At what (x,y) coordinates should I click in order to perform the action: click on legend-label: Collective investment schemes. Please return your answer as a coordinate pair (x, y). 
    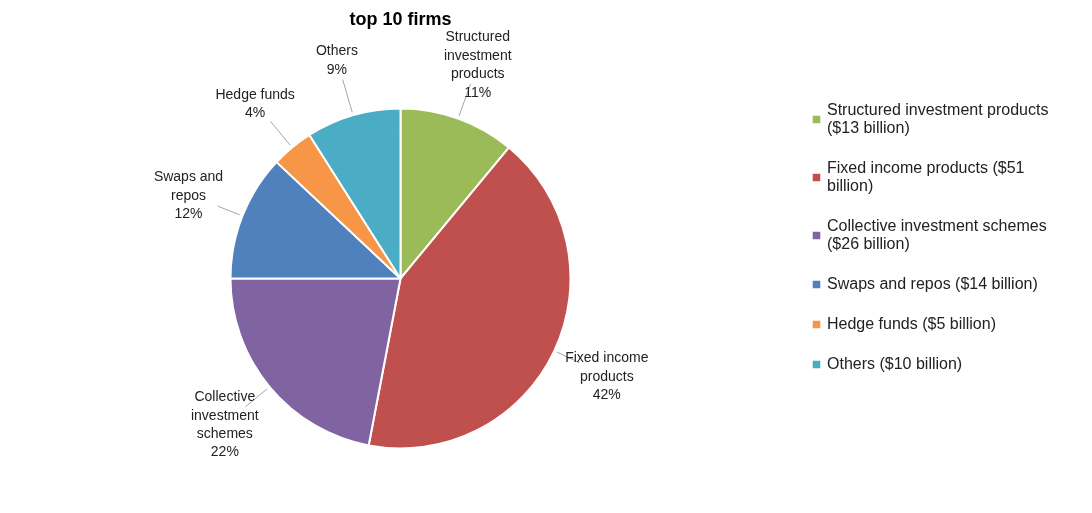
    Looking at the image, I should click on (937, 225).